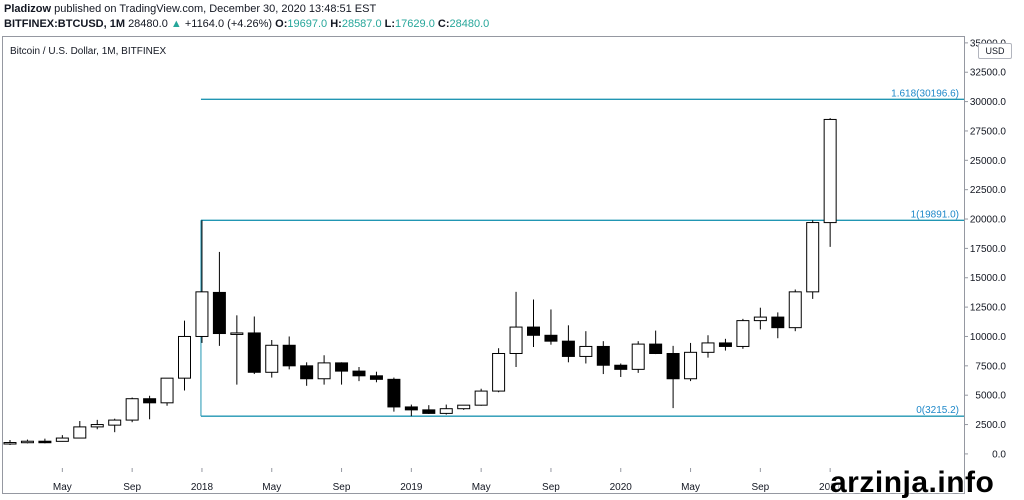  I want to click on price-tick-label: 10000.0, so click(988, 337).